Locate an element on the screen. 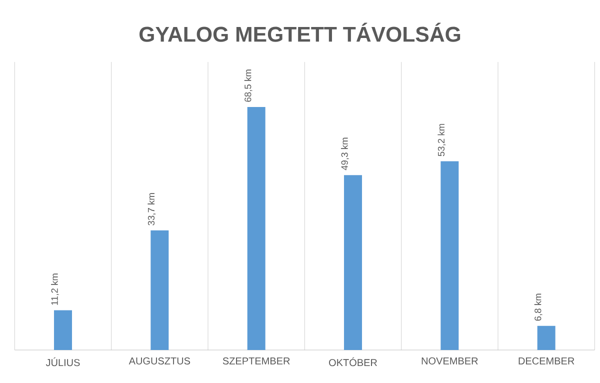 This screenshot has height=383, width=600. data-label: 6,8 km is located at coordinates (538, 307).